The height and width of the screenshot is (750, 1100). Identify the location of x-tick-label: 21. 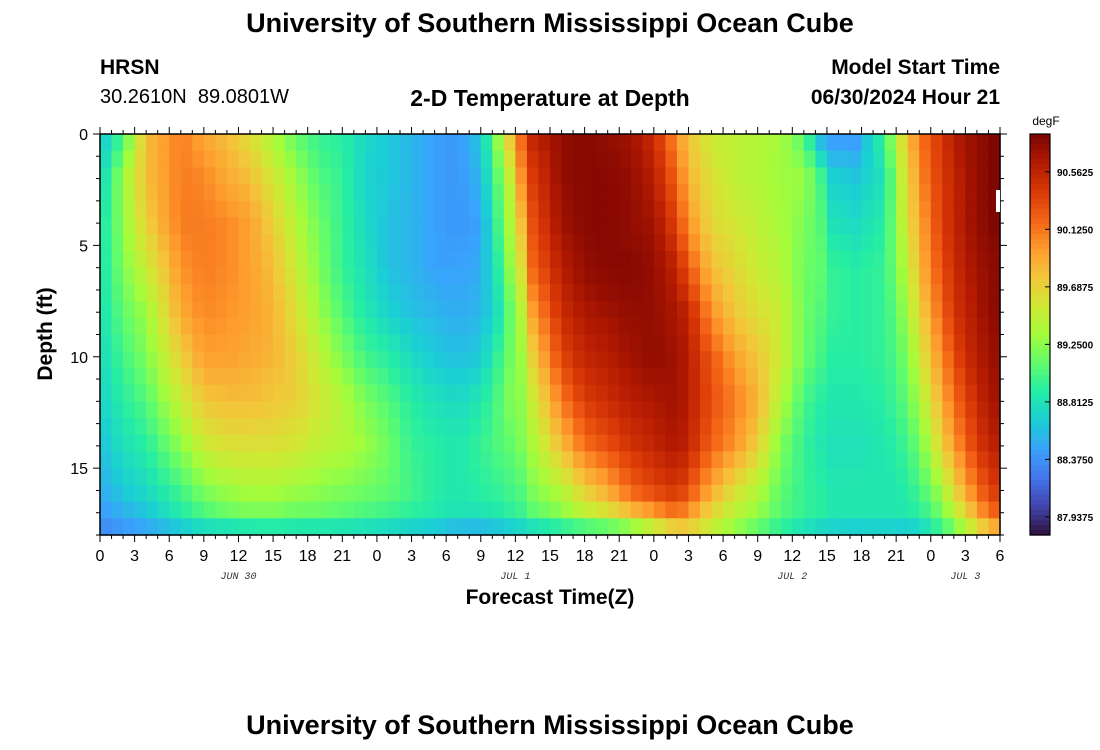
(896, 556).